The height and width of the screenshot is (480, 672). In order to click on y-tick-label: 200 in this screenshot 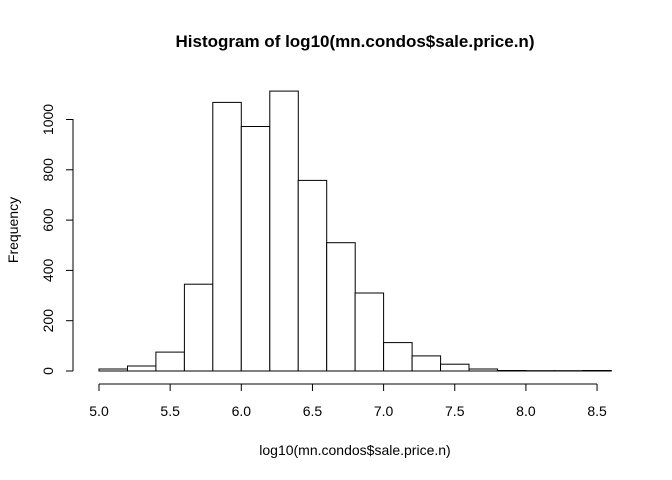, I will do `click(48, 321)`.